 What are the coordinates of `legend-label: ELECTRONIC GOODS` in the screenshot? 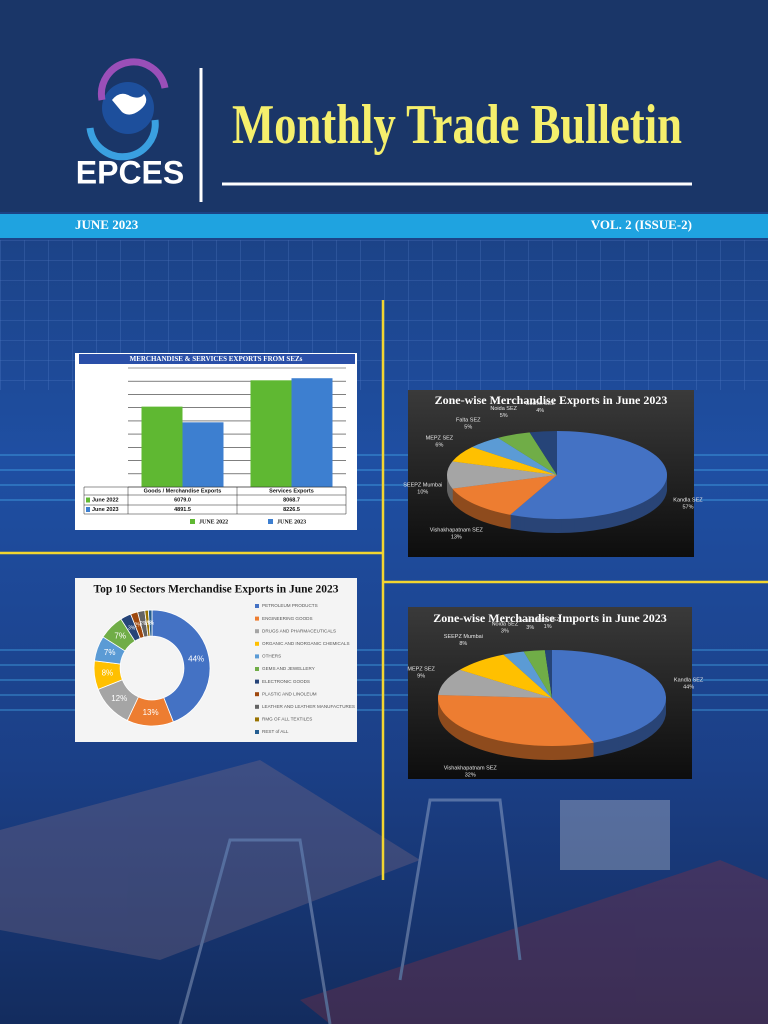 It's located at (286, 681).